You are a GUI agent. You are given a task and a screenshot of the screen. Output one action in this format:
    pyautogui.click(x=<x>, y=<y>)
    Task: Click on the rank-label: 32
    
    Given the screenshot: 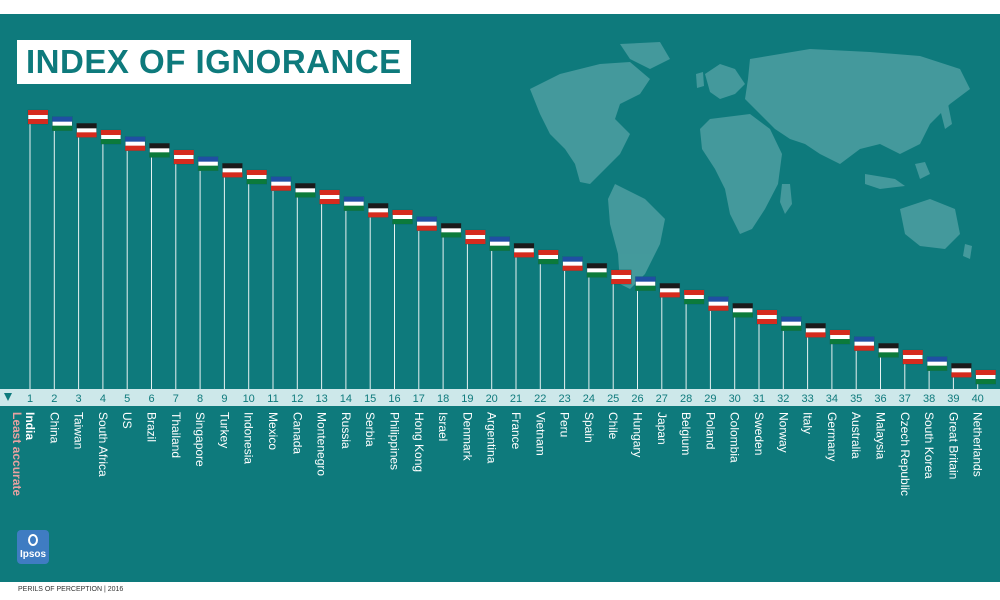 What is the action you would take?
    pyautogui.click(x=783, y=399)
    